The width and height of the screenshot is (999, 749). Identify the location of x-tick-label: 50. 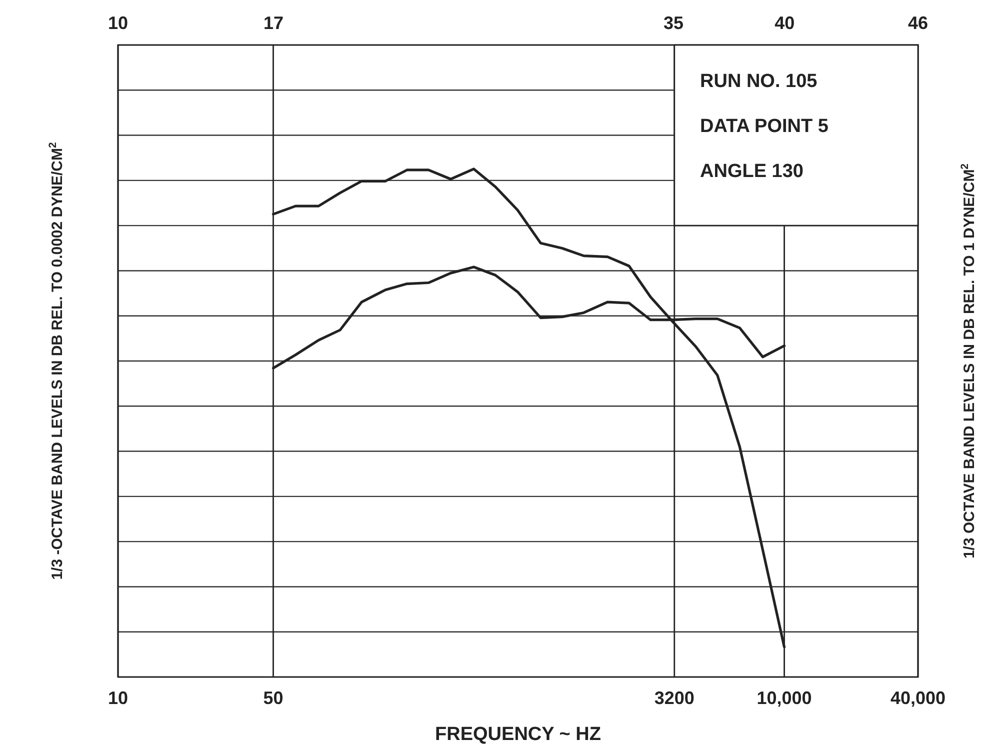
(273, 698).